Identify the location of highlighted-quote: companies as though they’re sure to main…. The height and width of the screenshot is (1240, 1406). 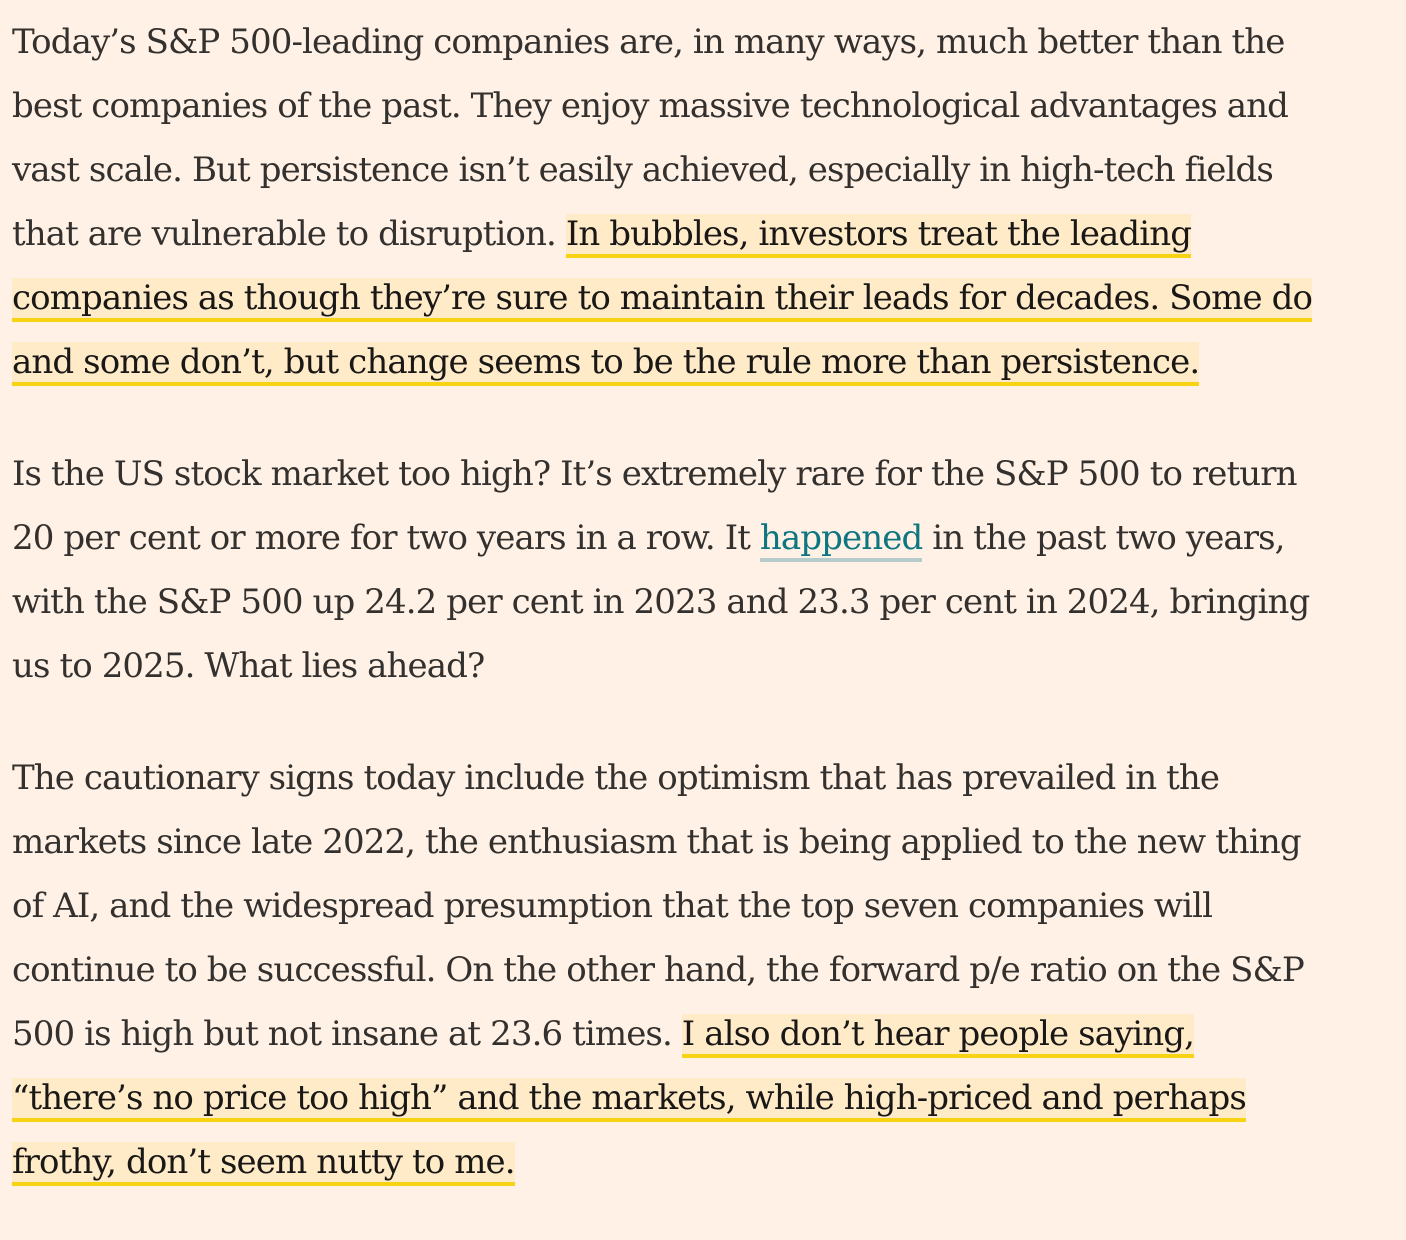
(662, 300).